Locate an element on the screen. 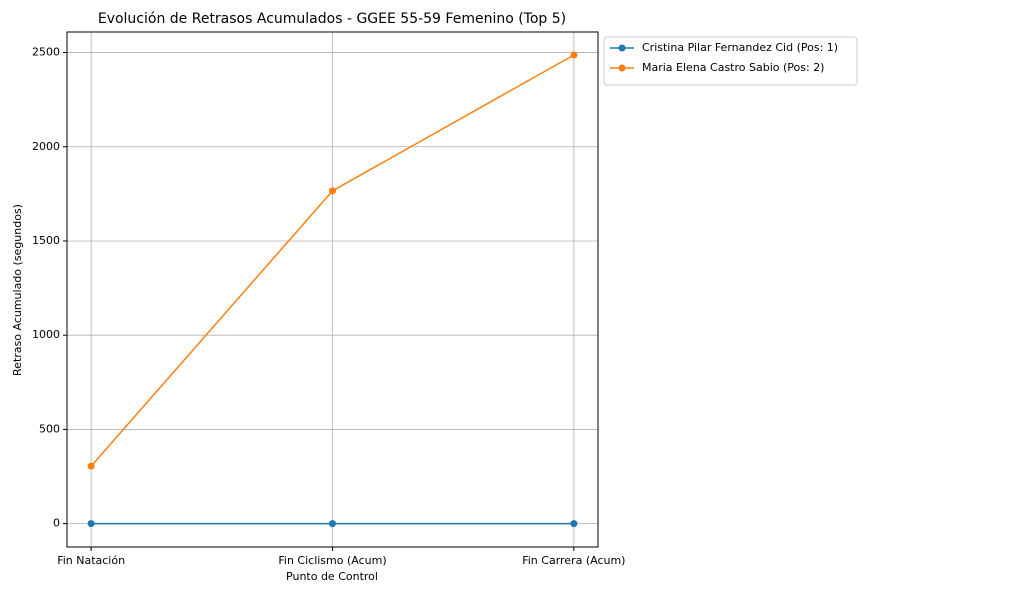  x-tick-label: Fin Ciclismo (Acum) is located at coordinates (332, 560).